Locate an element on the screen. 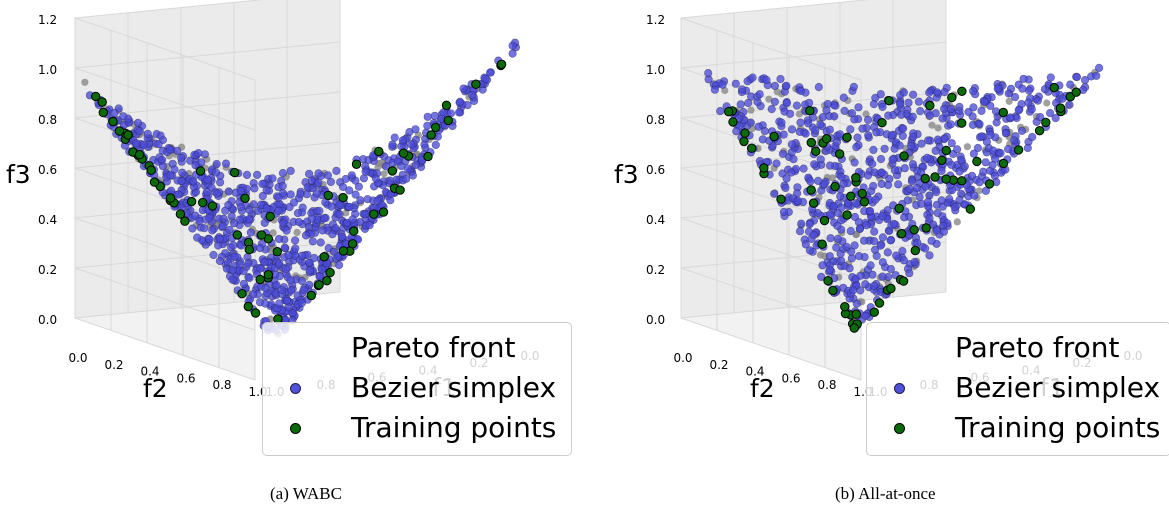  y-tick-label: 0.0 is located at coordinates (77, 358).